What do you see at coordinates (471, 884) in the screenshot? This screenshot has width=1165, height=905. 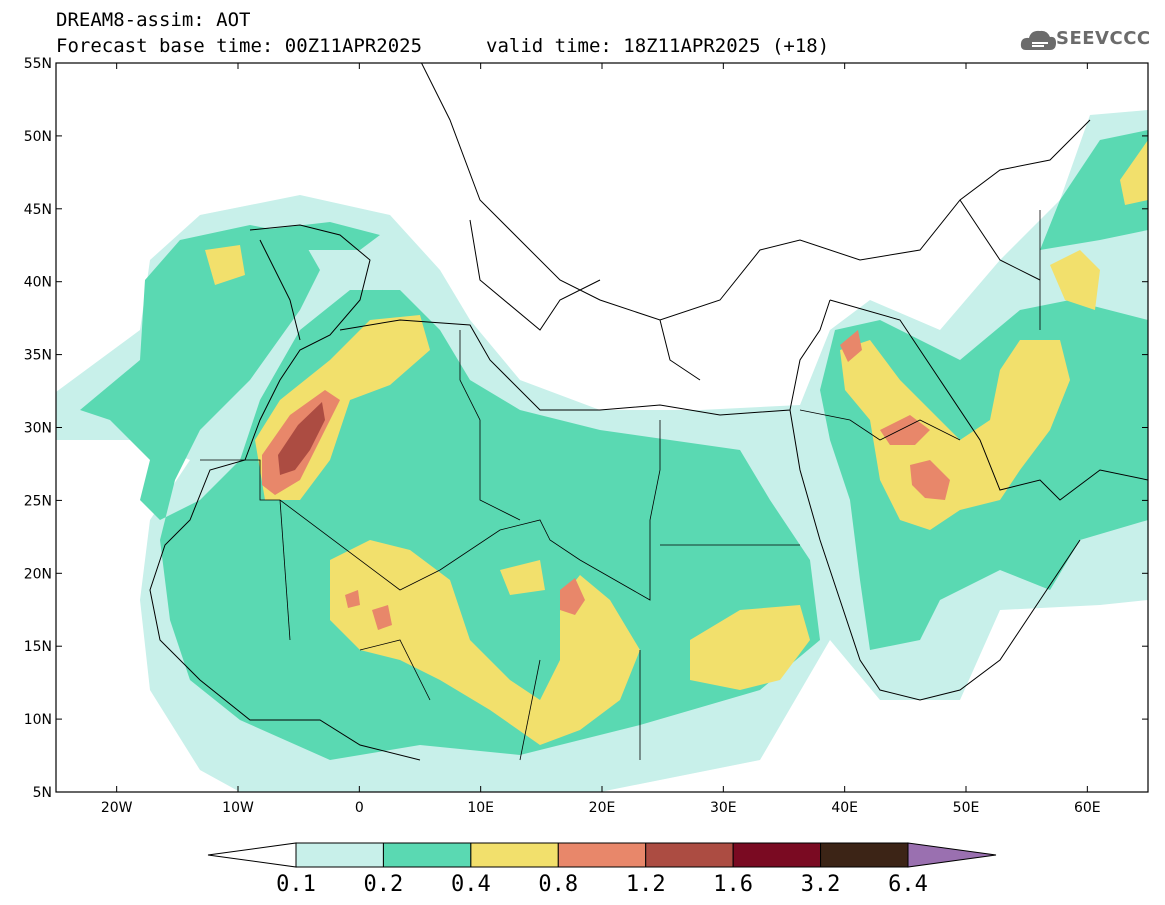 I see `colorbar-label: 0.4` at bounding box center [471, 884].